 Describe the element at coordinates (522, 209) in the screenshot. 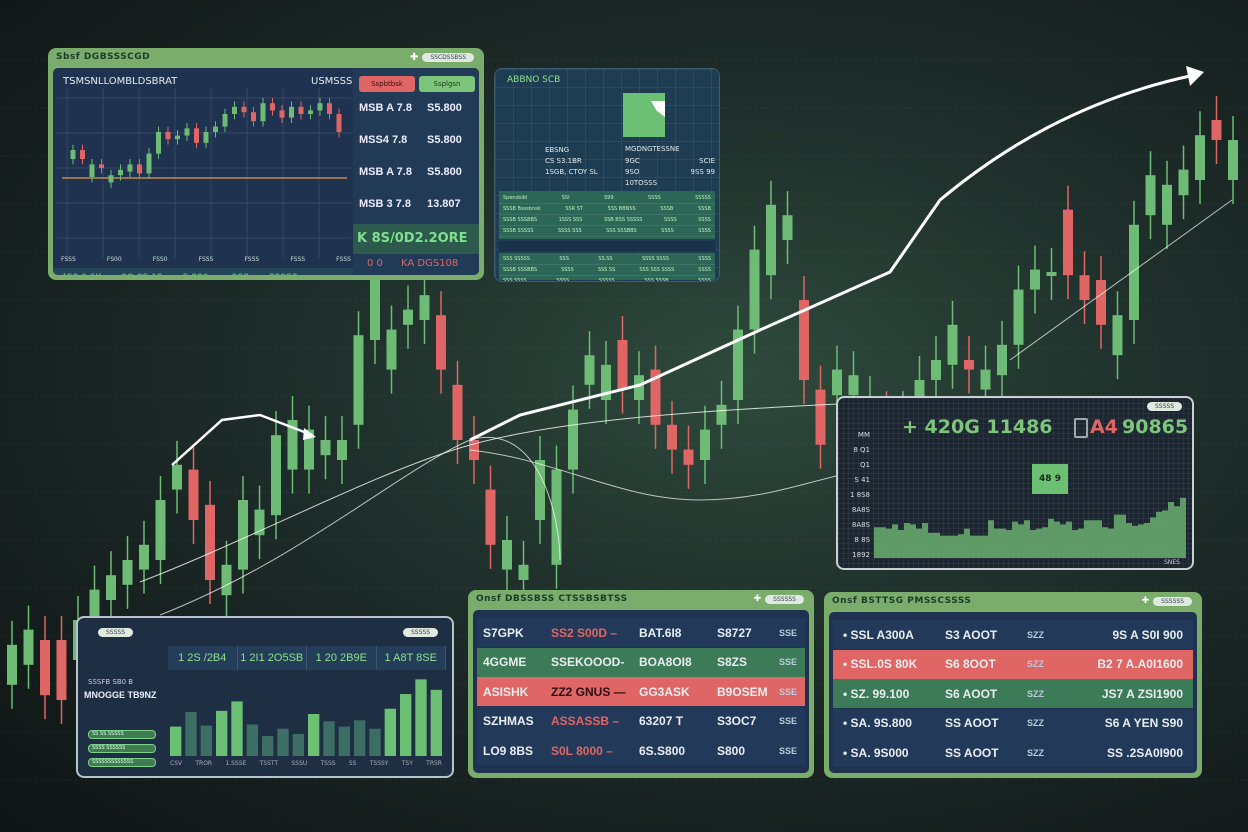

I see `info-table-cell: SSSB Bsssbnsk` at that location.